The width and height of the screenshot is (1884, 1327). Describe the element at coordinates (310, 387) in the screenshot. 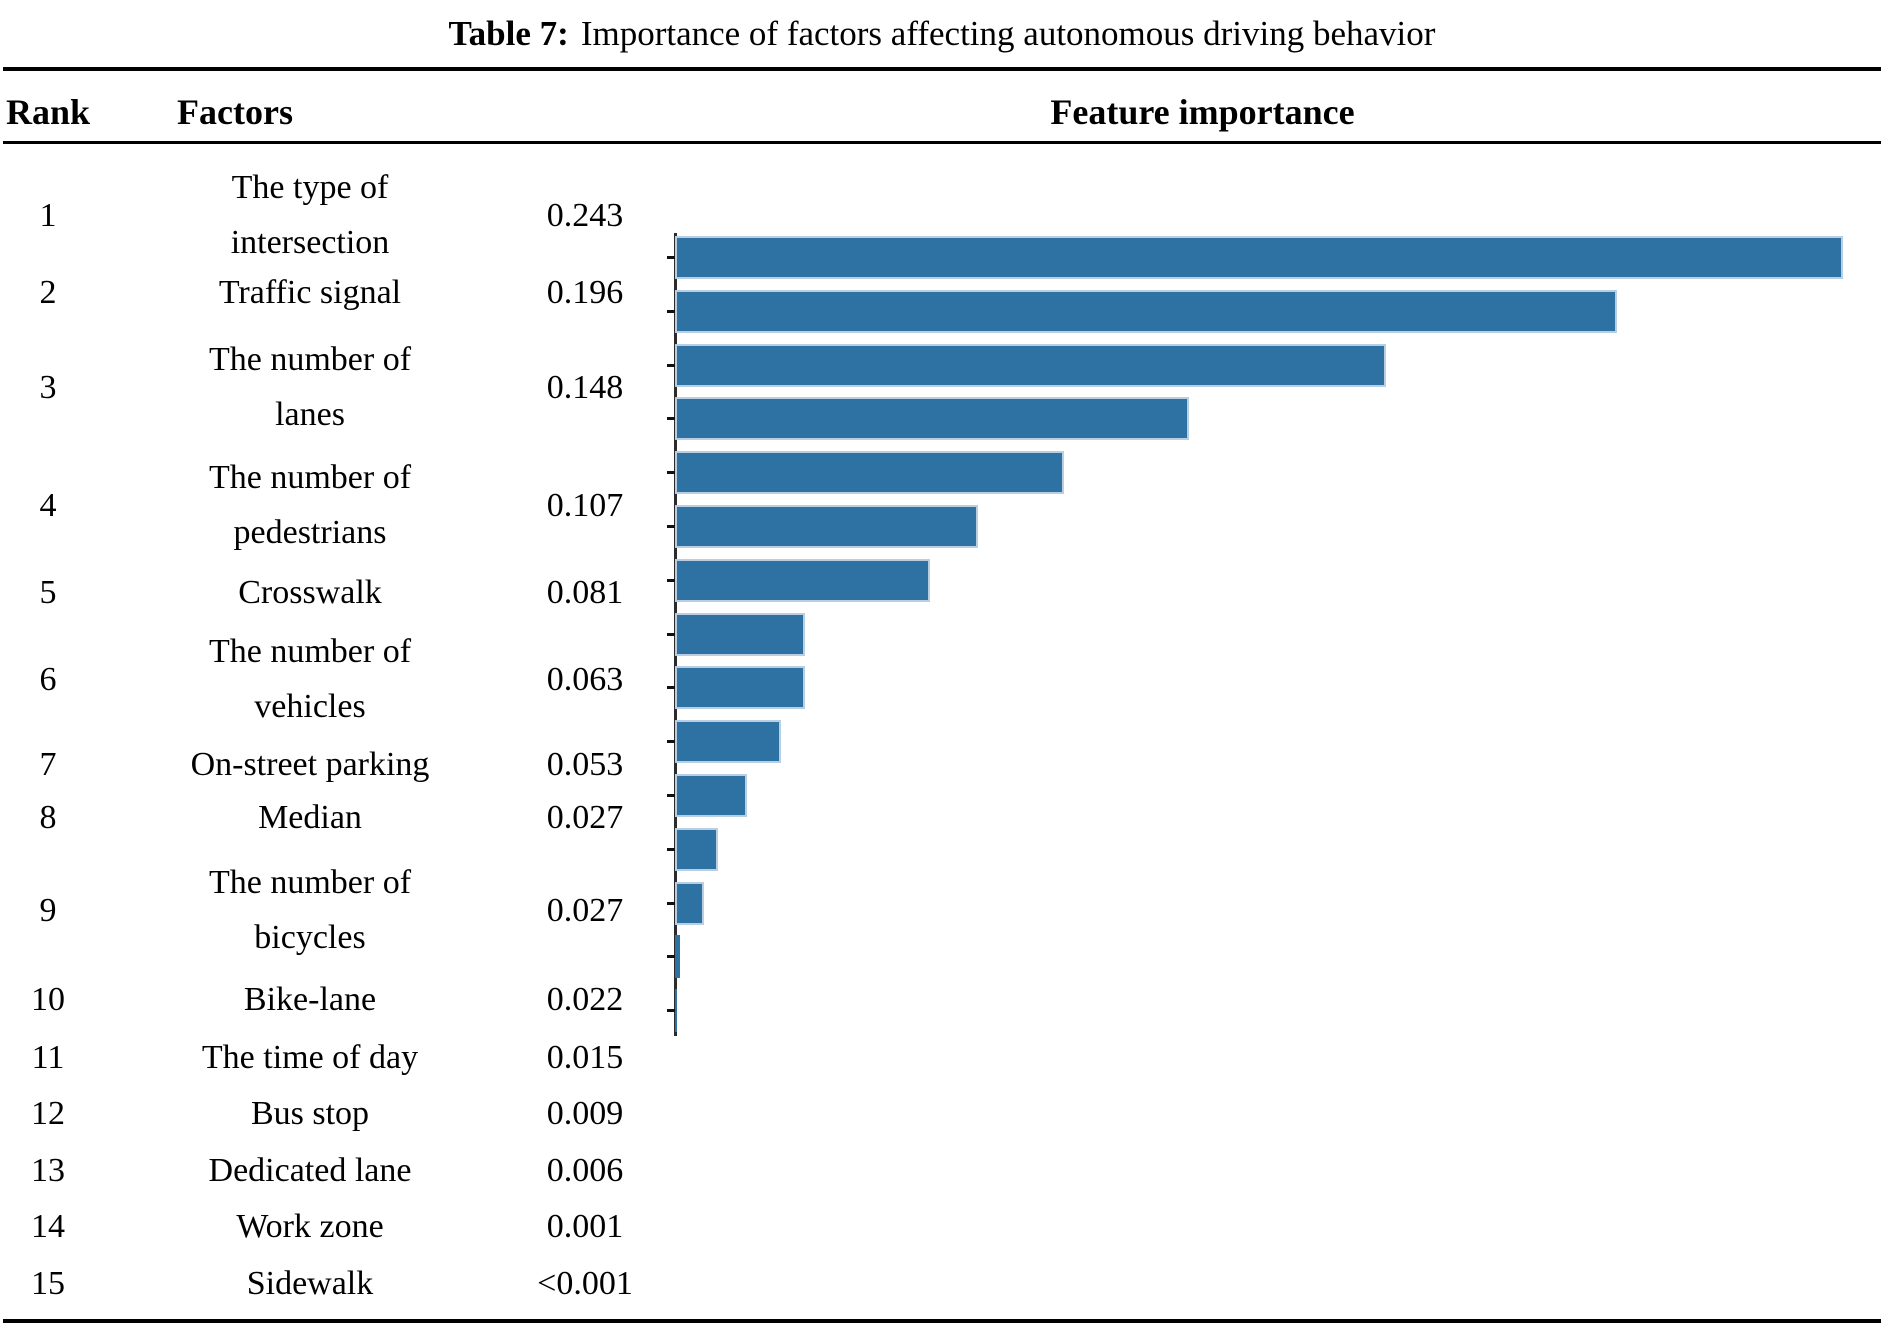

I see `factor-cell: The number of lanes` at that location.